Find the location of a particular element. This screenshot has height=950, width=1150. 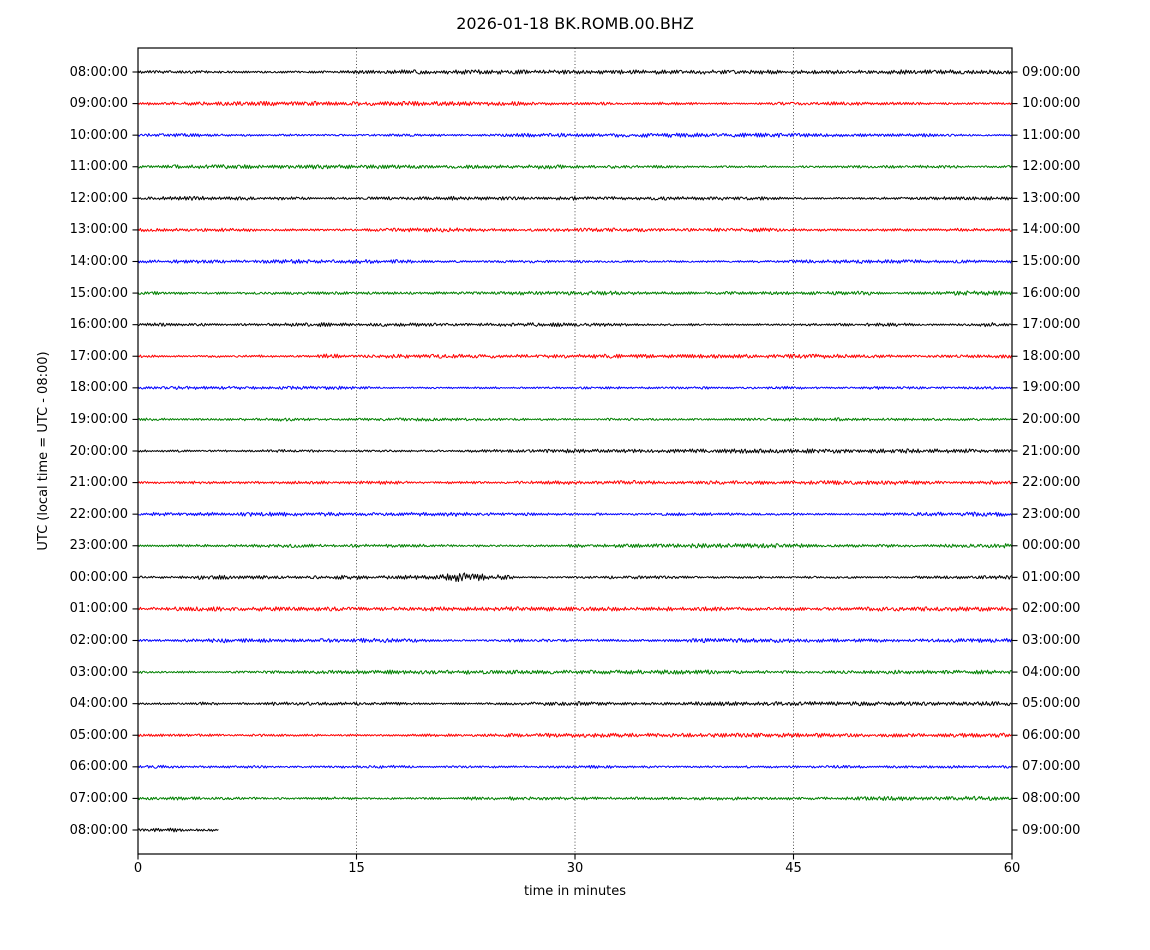

utc-time-label: 23:00:00 is located at coordinates (98, 546).